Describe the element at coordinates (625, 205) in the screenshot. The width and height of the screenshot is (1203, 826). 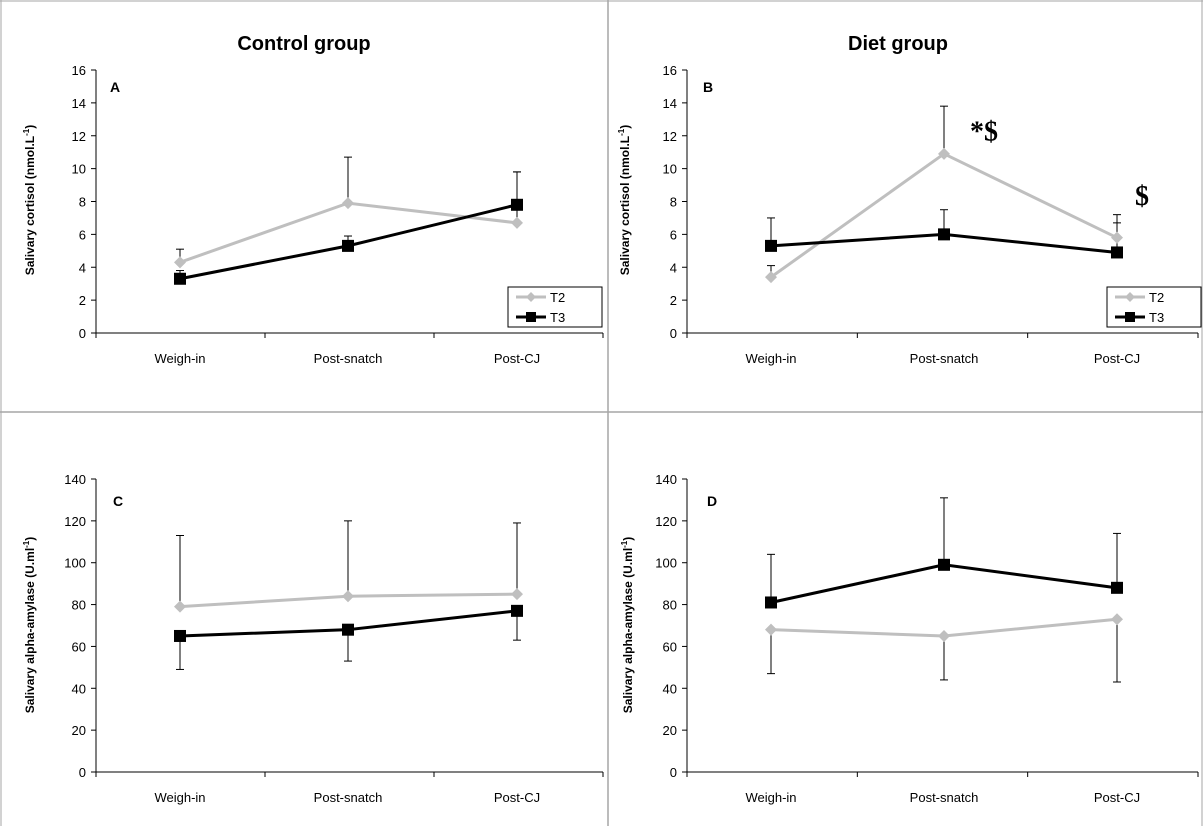
I see `y-axis-label-text: Salivary cortisol (nmol.L` at that location.